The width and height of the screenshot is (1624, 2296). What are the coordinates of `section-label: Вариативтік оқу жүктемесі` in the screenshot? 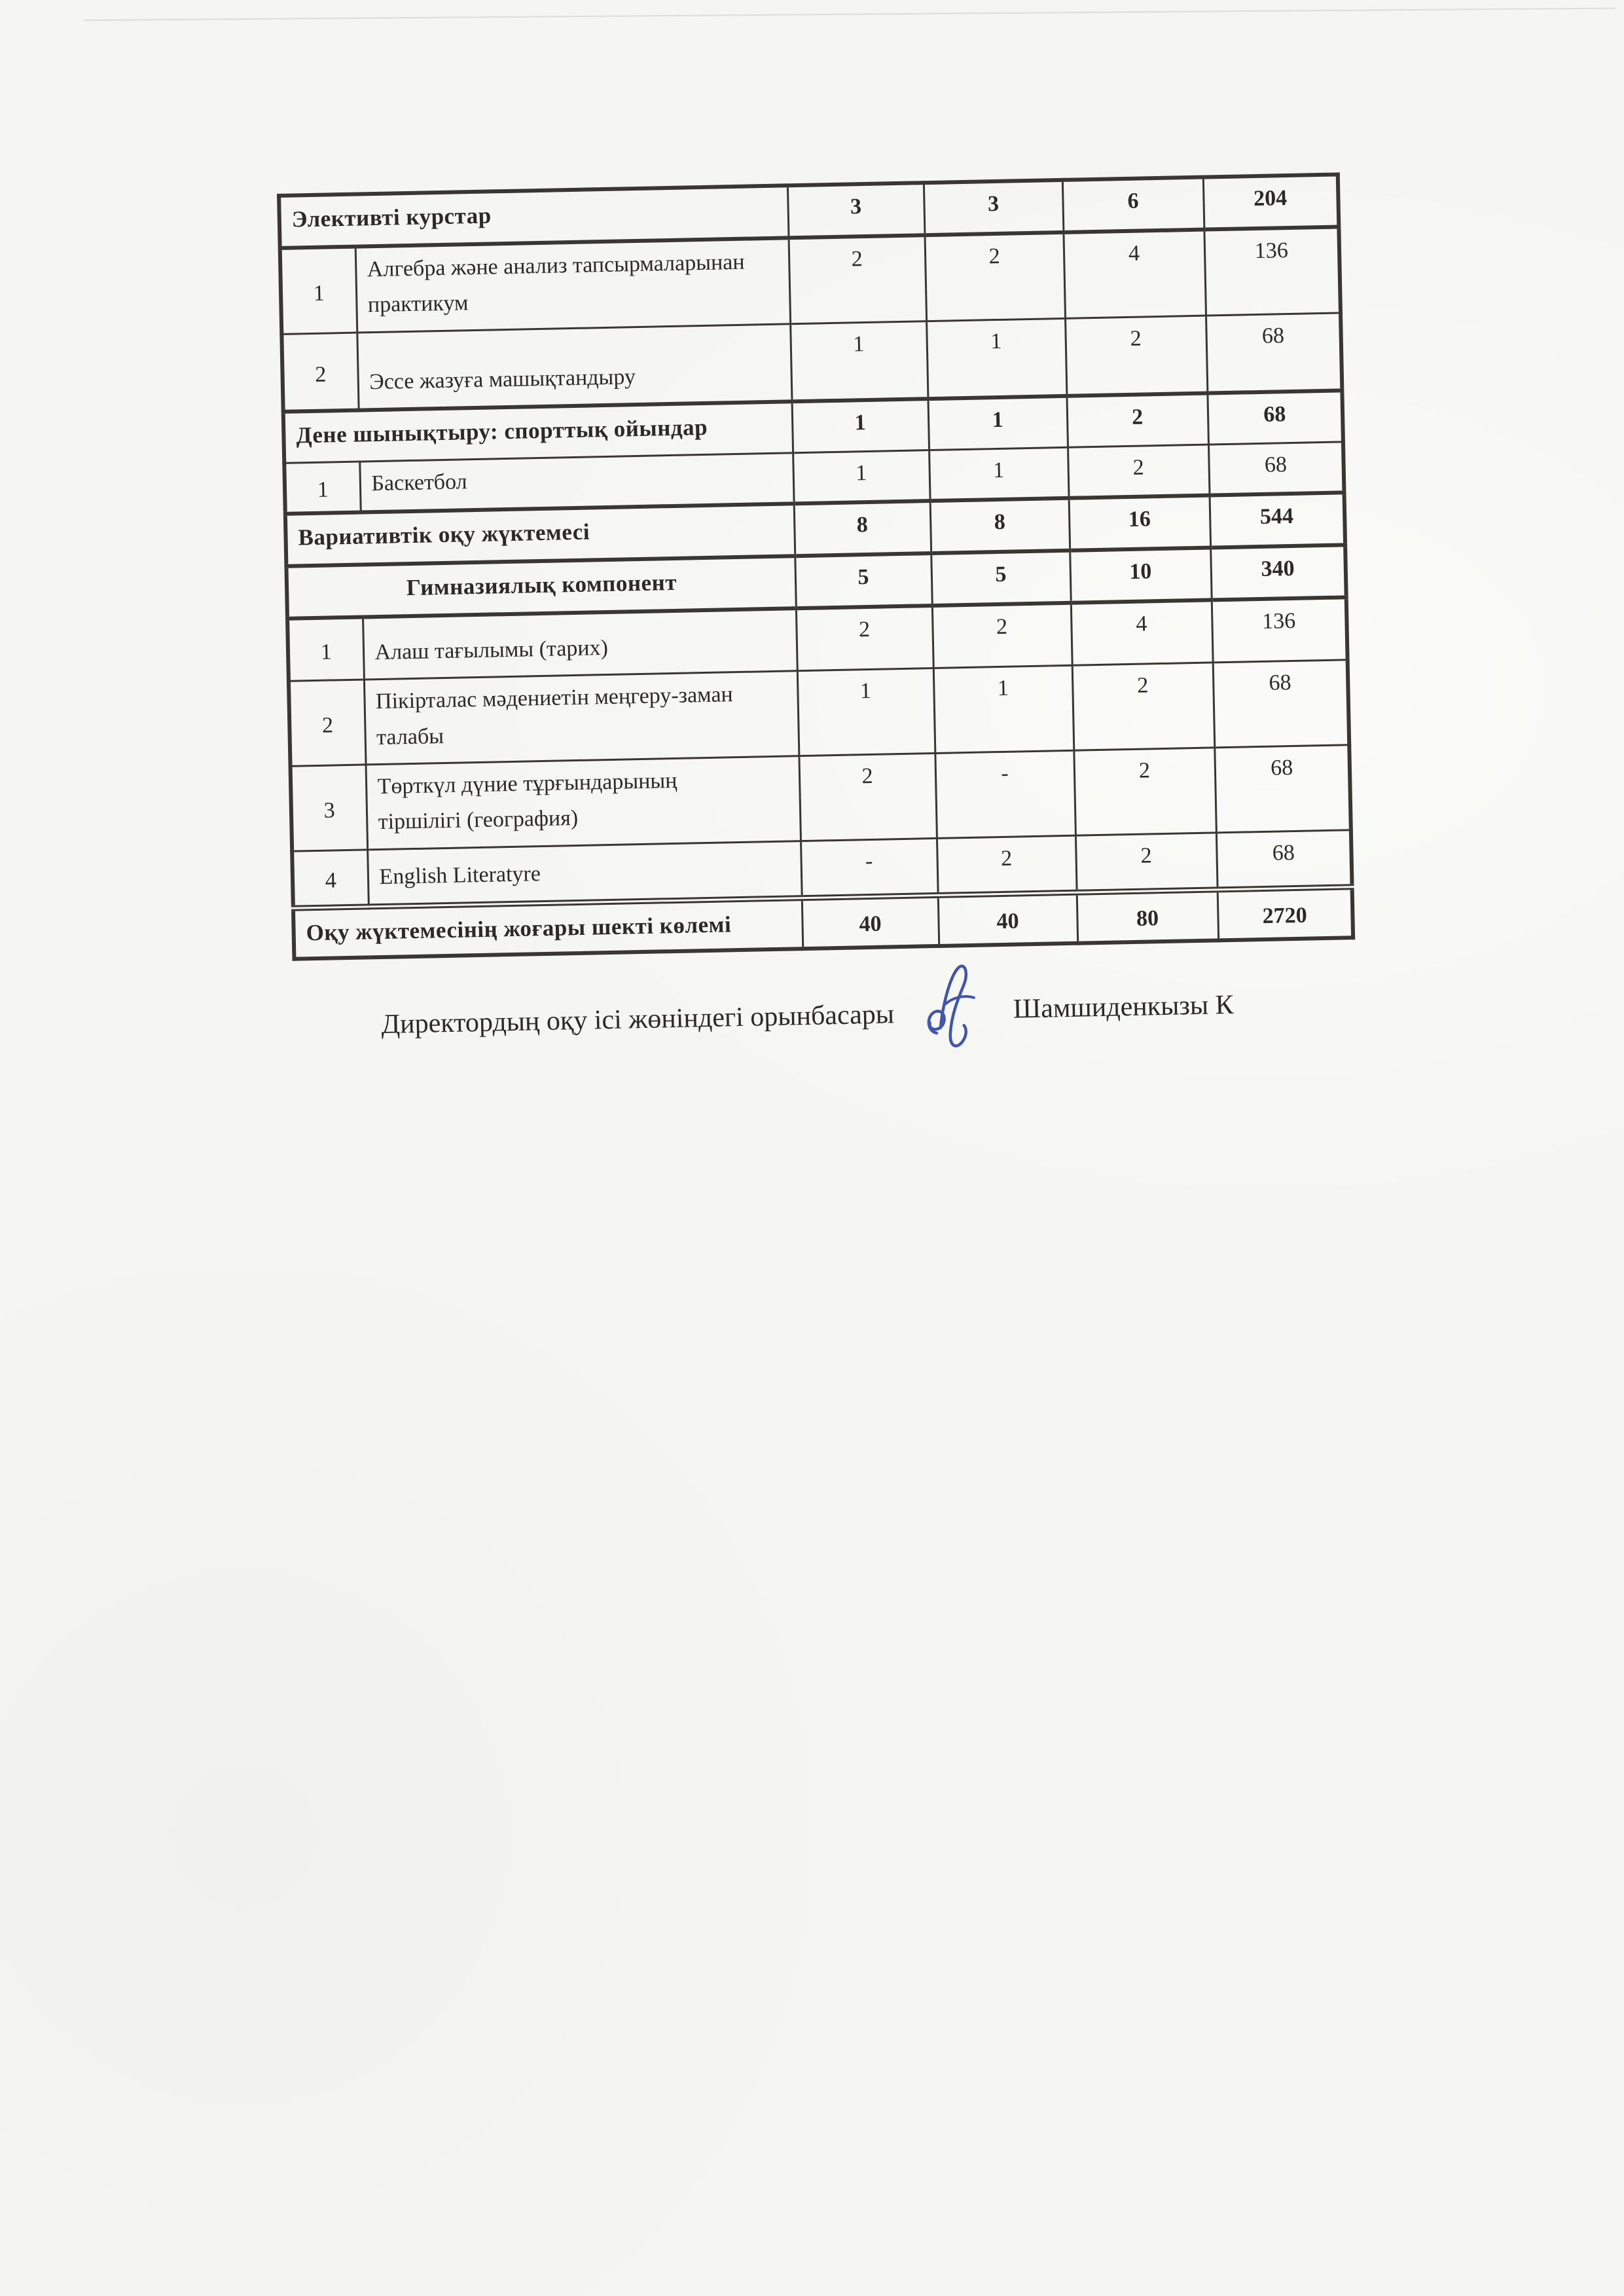 It's located at (540, 534).